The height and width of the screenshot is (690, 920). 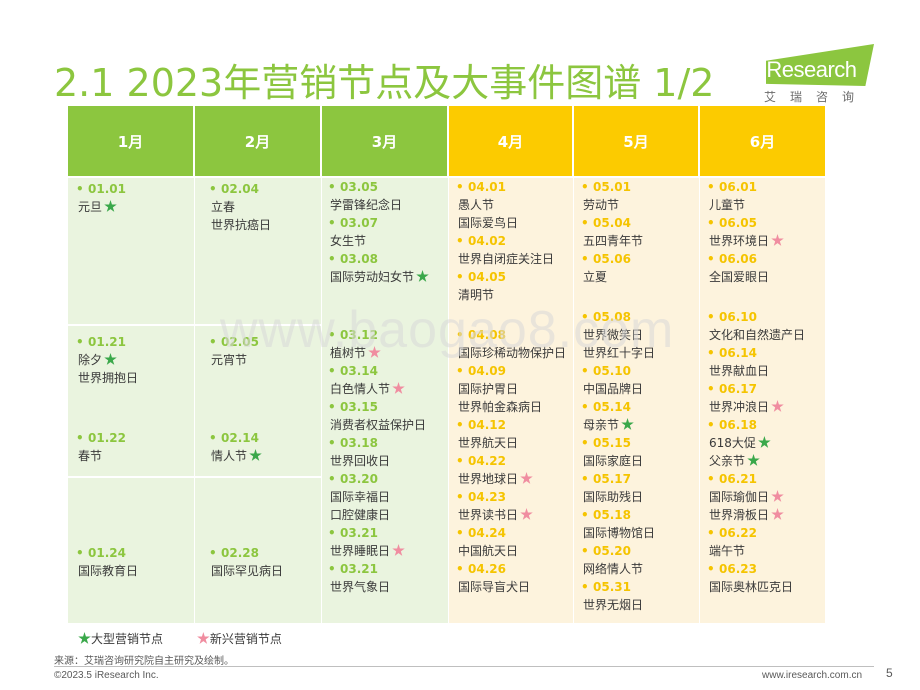 What do you see at coordinates (240, 207) in the screenshot?
I see `event-item: • 02.04 立春 世界抗癌日` at bounding box center [240, 207].